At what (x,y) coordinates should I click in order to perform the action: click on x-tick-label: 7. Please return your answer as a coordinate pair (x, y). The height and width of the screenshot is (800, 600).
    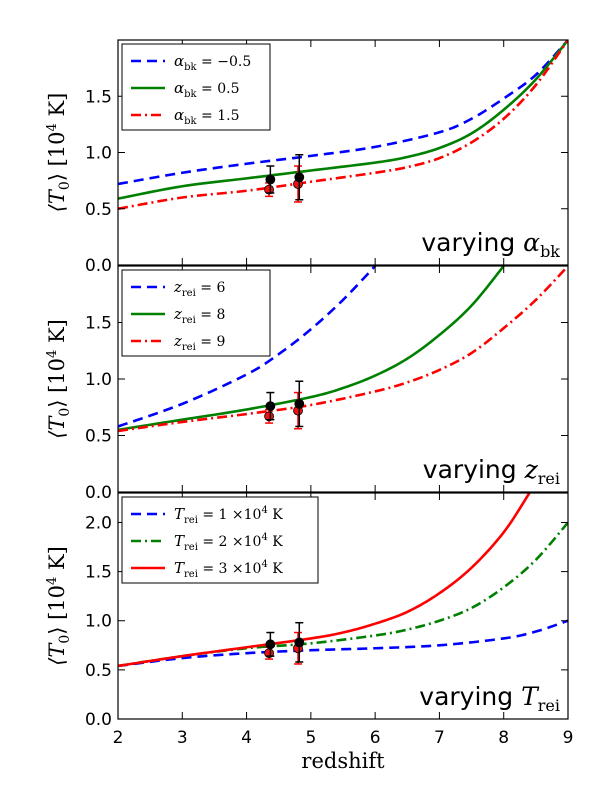
    Looking at the image, I should click on (439, 738).